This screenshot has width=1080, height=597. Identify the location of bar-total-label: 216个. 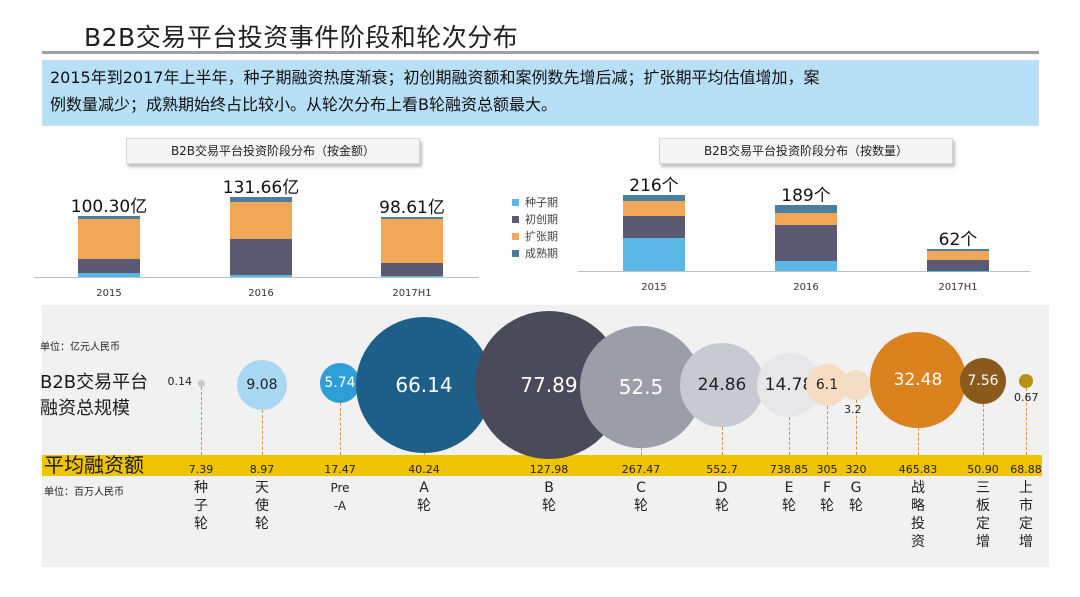
(654, 186).